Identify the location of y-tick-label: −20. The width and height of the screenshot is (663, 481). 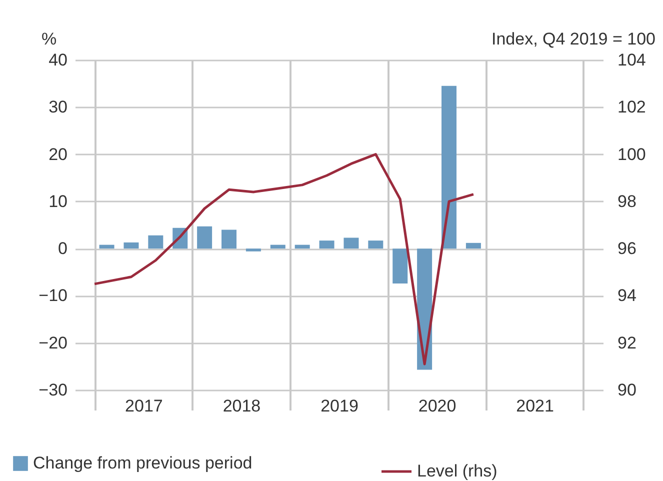
(53, 342).